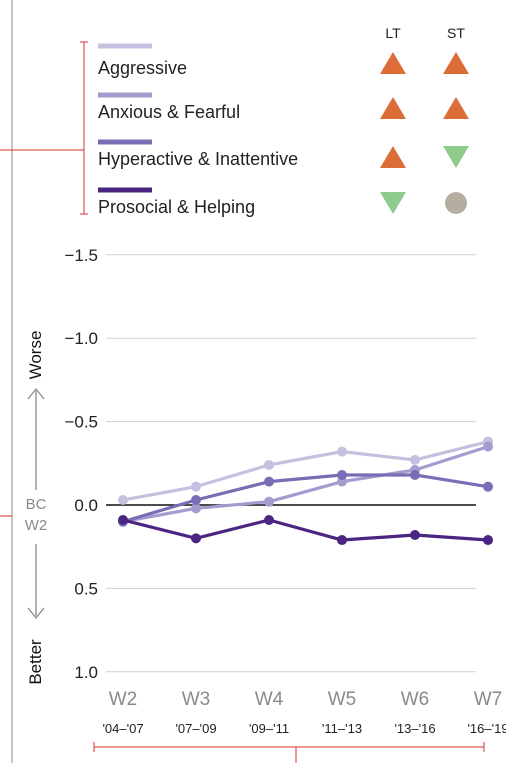  What do you see at coordinates (86, 505) in the screenshot?
I see `y-tick-label: 0.0` at bounding box center [86, 505].